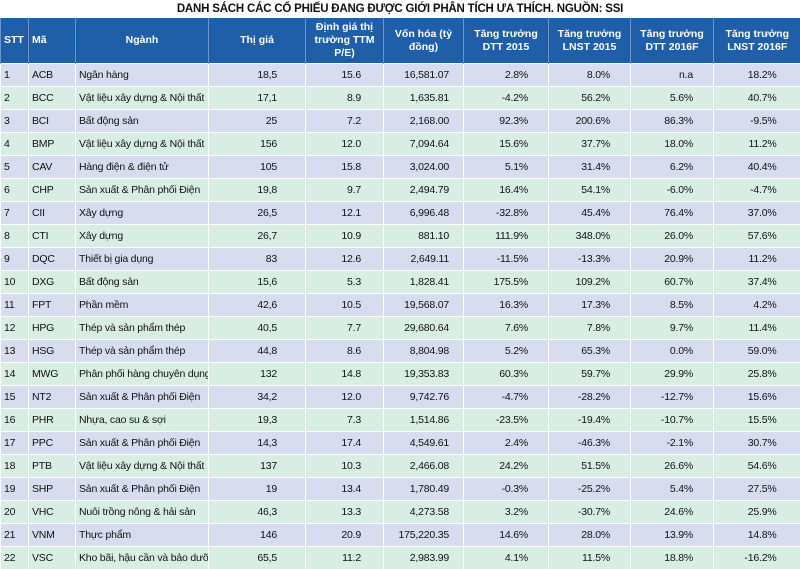  I want to click on column-header: Tăng trưởng LNST 2016F, so click(756, 41).